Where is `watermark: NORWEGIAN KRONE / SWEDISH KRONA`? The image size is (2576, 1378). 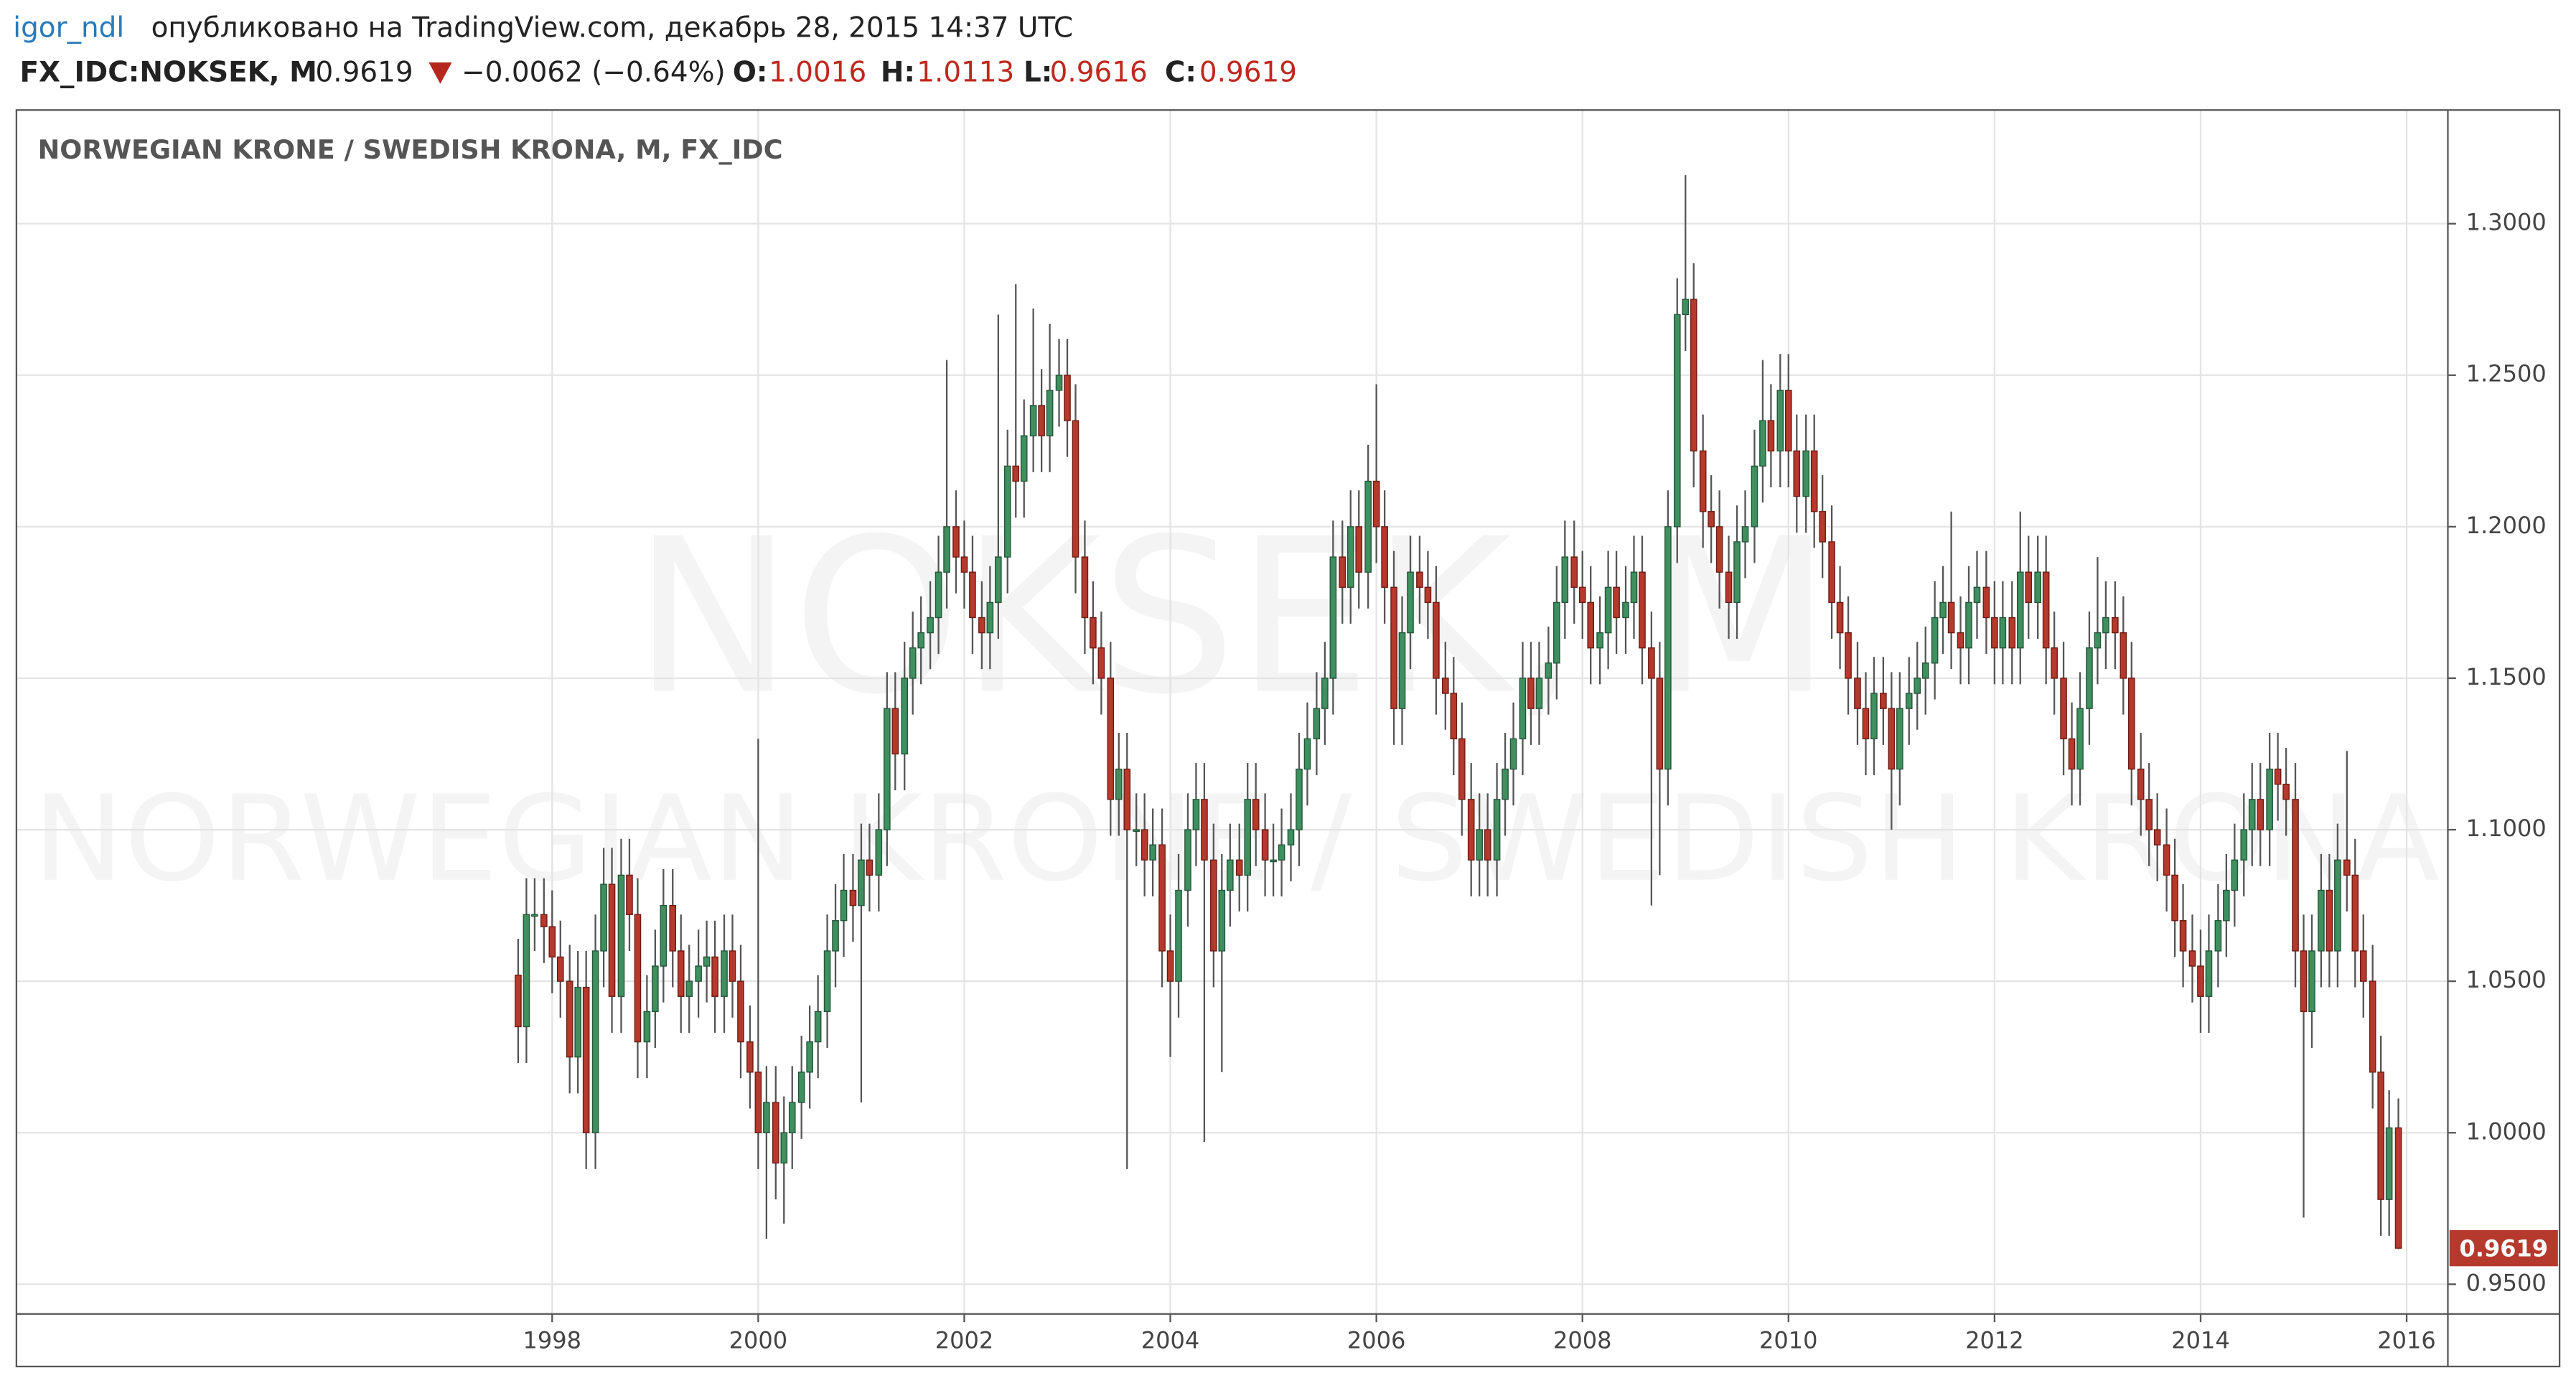 watermark: NORWEGIAN KRONE / SWEDISH KRONA is located at coordinates (1236, 839).